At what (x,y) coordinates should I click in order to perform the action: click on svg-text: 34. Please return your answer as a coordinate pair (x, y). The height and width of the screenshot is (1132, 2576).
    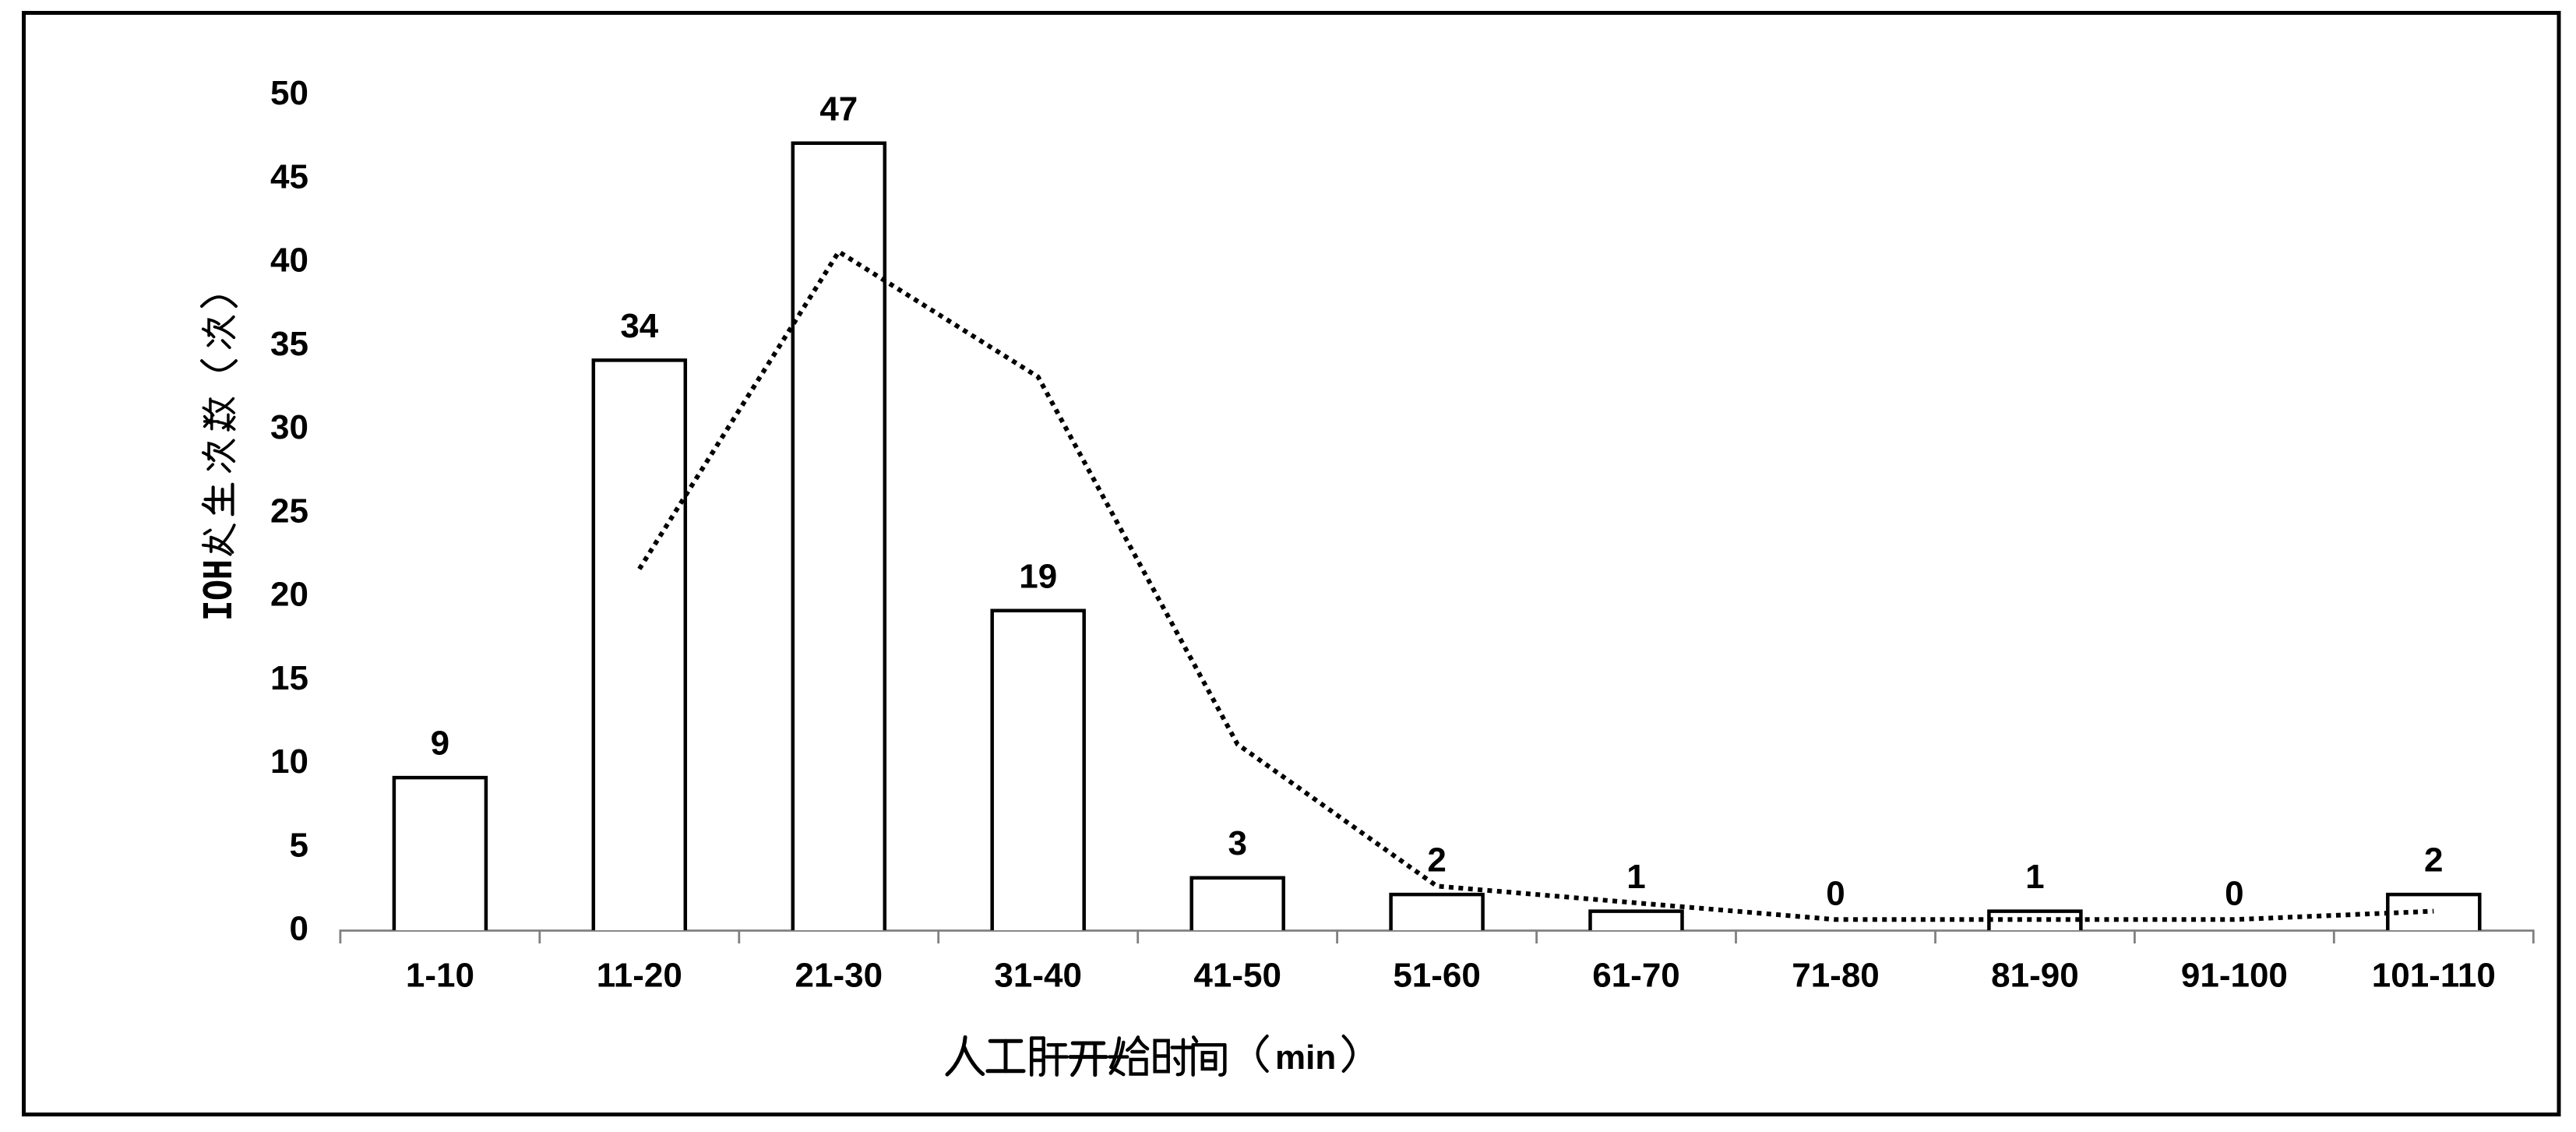
    Looking at the image, I should click on (639, 326).